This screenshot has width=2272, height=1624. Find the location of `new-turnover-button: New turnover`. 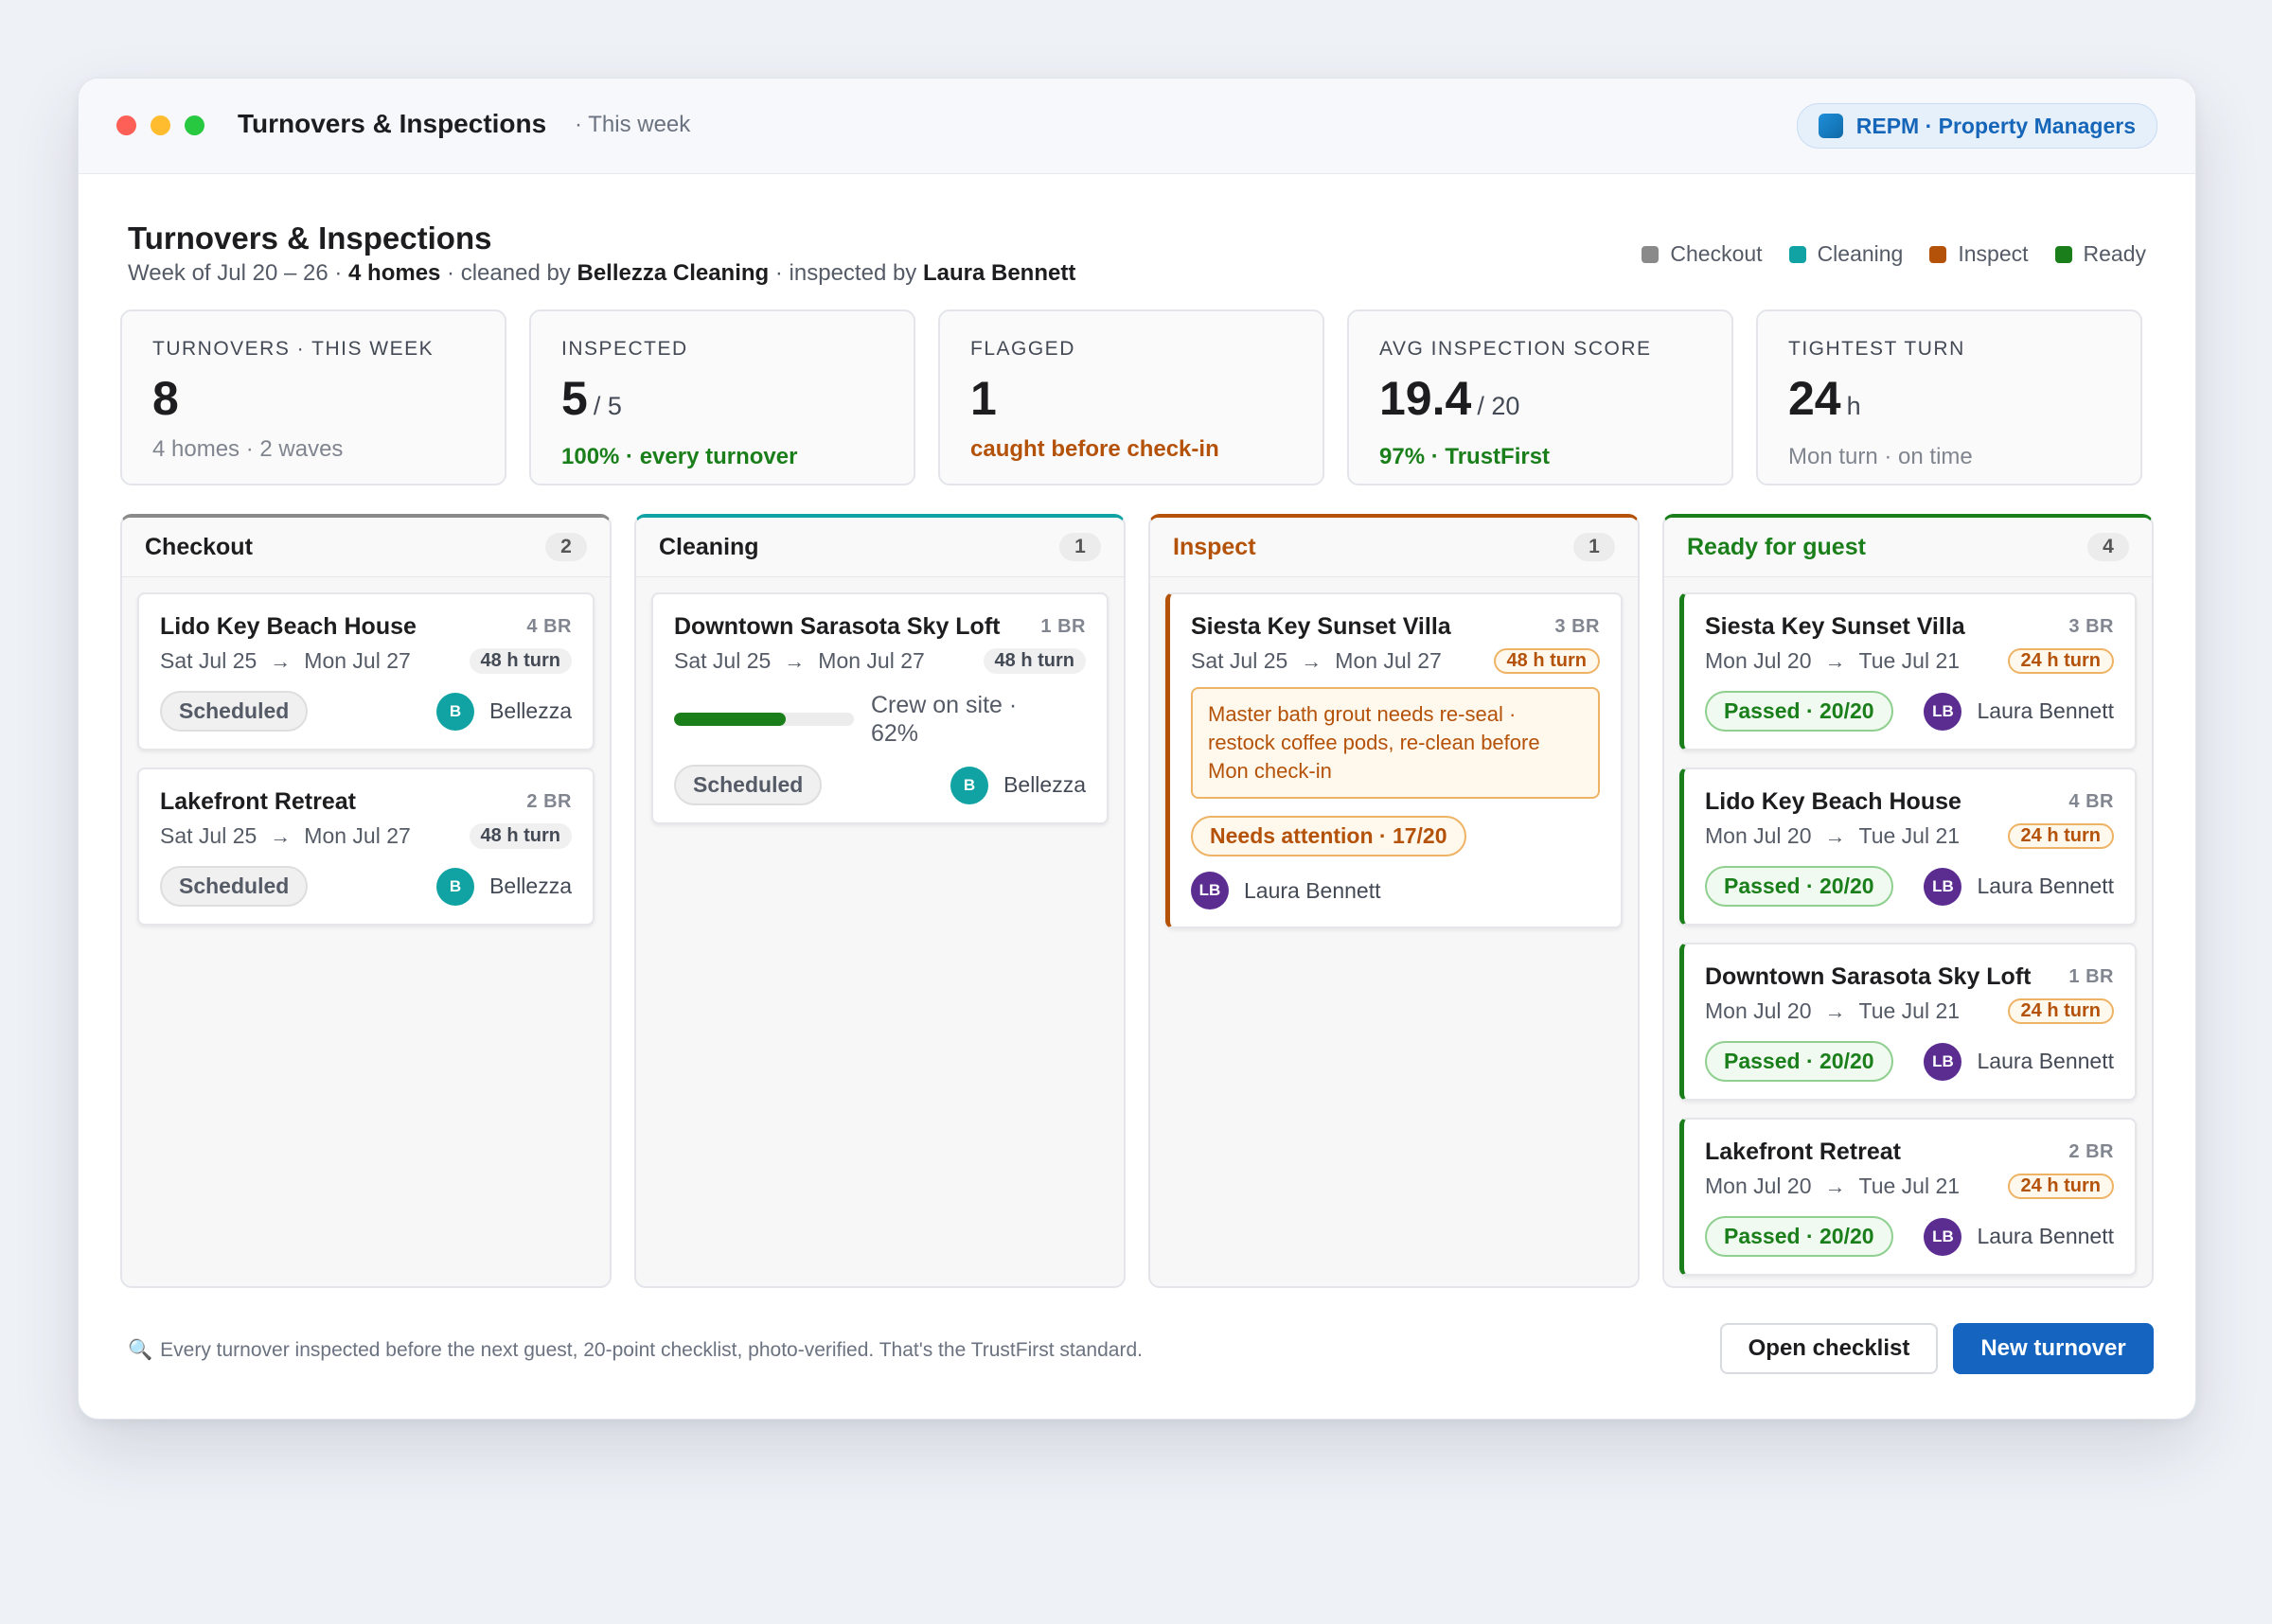

new-turnover-button: New turnover is located at coordinates (2053, 1349).